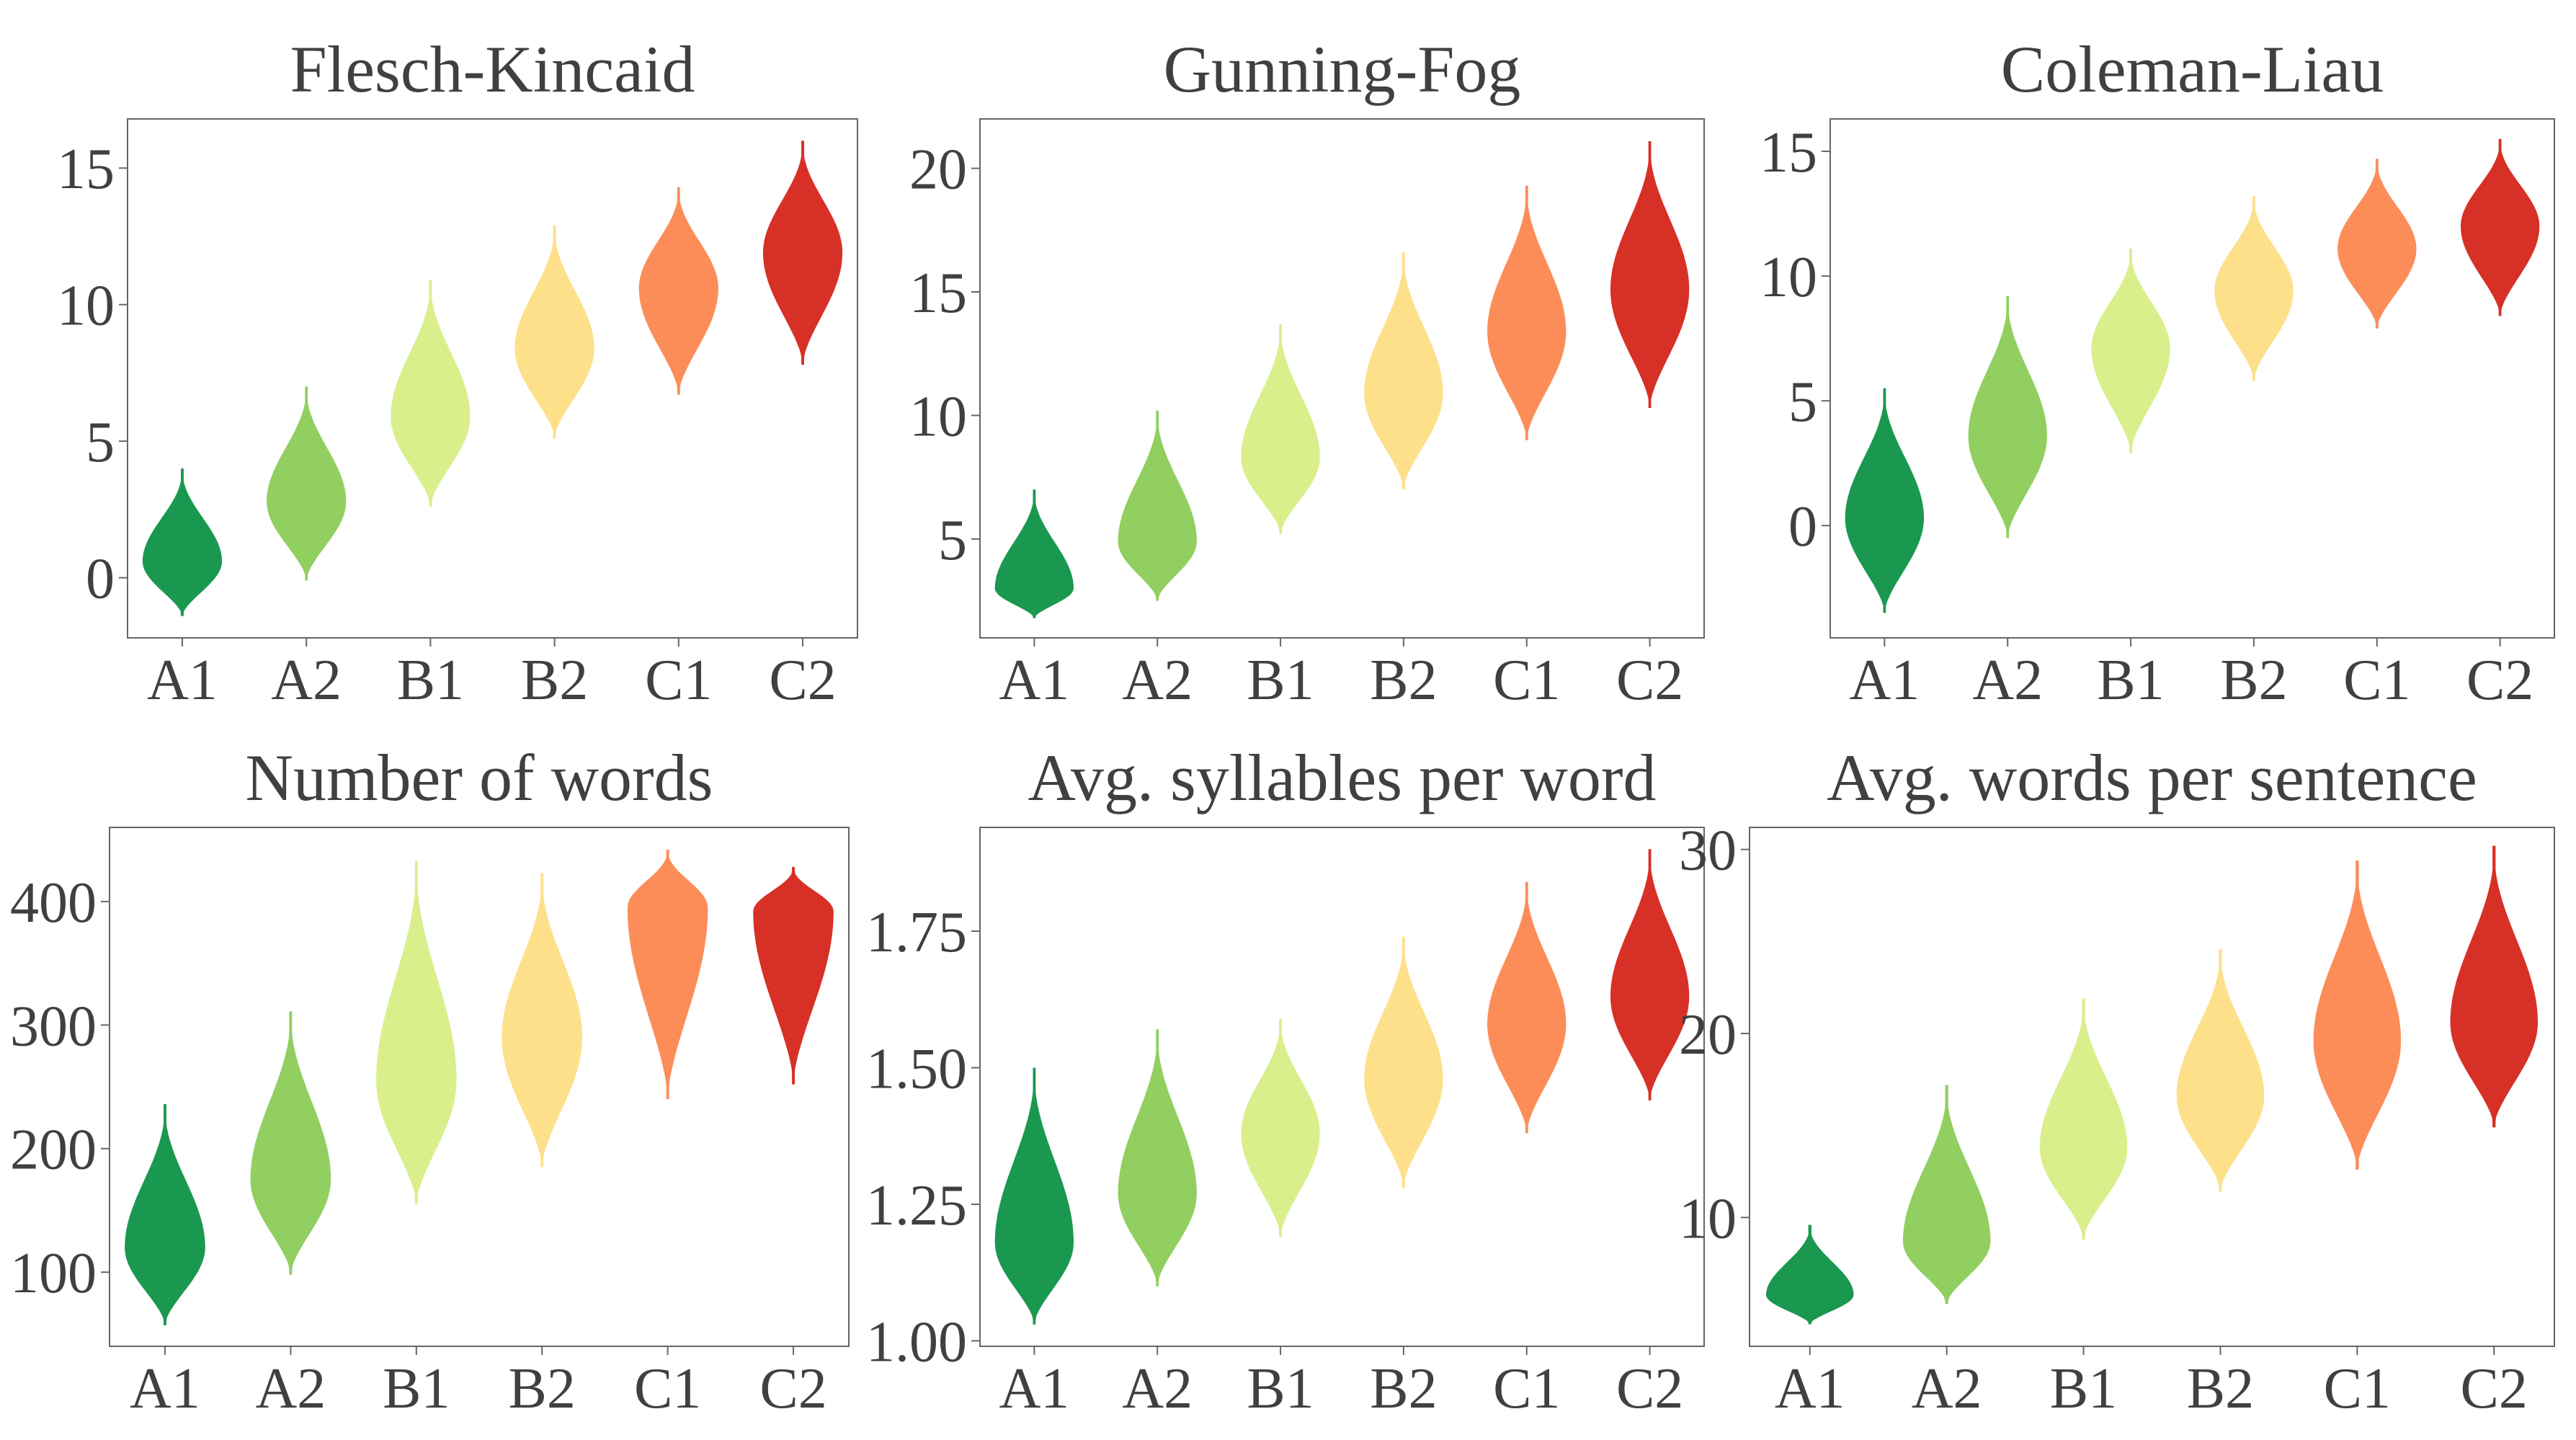  What do you see at coordinates (916, 1342) in the screenshot?
I see `y-tick-label: 1.00` at bounding box center [916, 1342].